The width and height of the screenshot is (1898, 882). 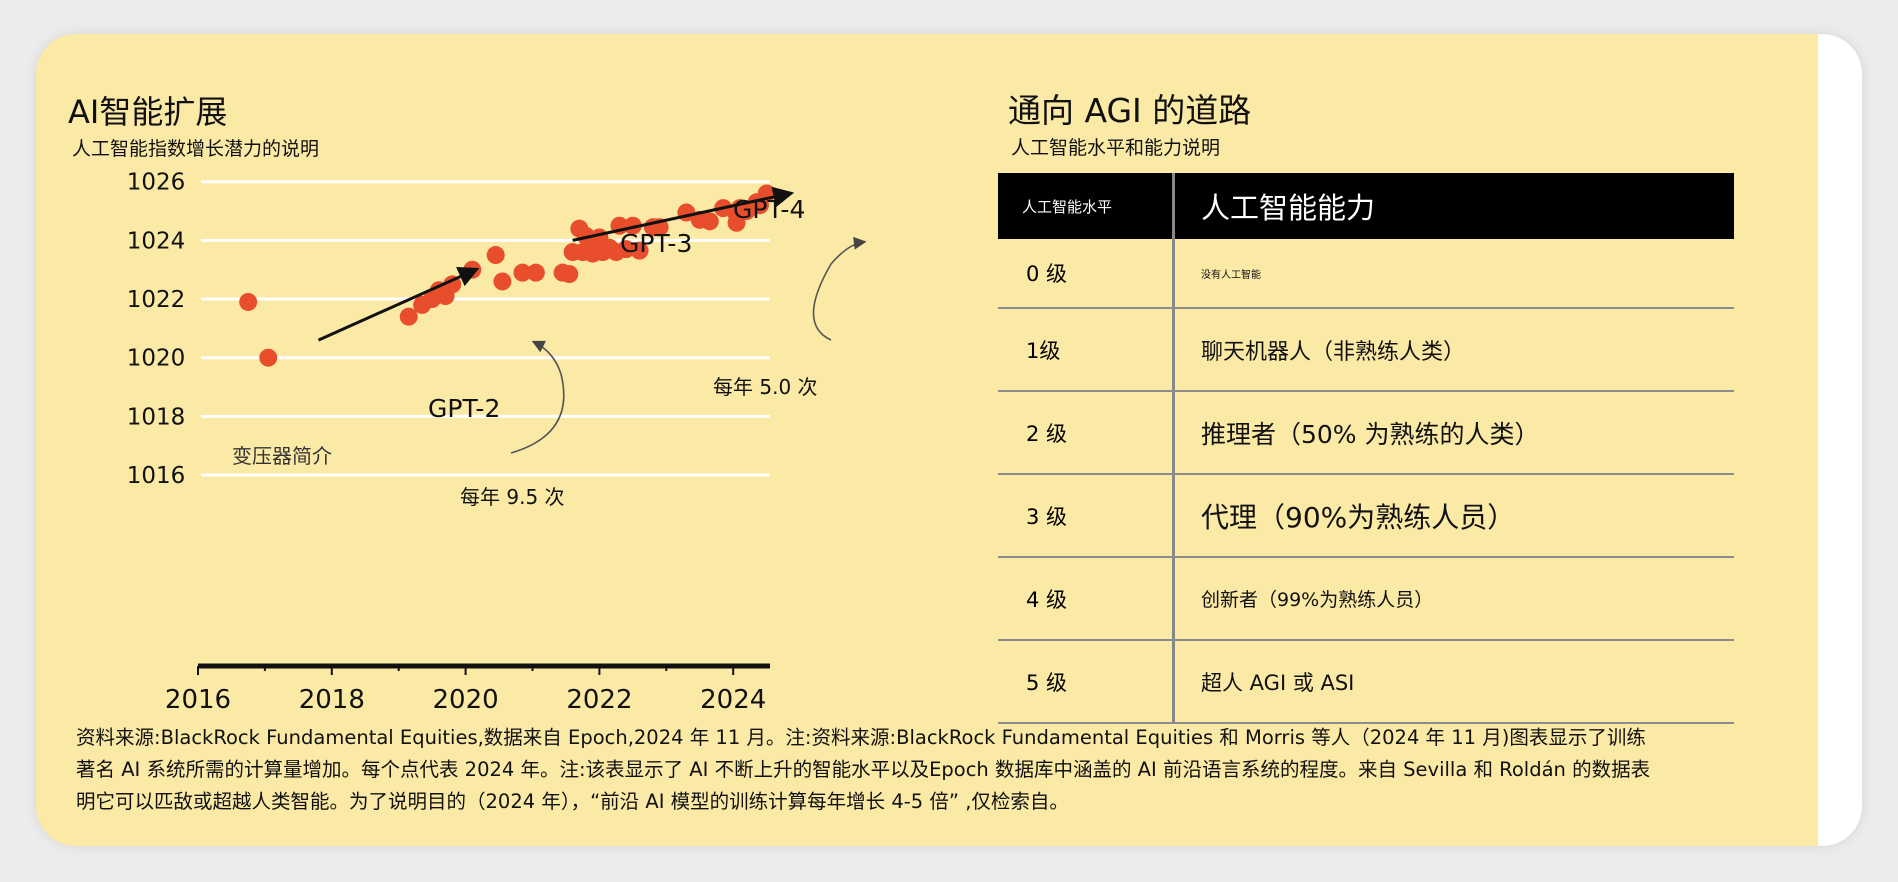 I want to click on level-cell: 0 级, so click(x=1047, y=274).